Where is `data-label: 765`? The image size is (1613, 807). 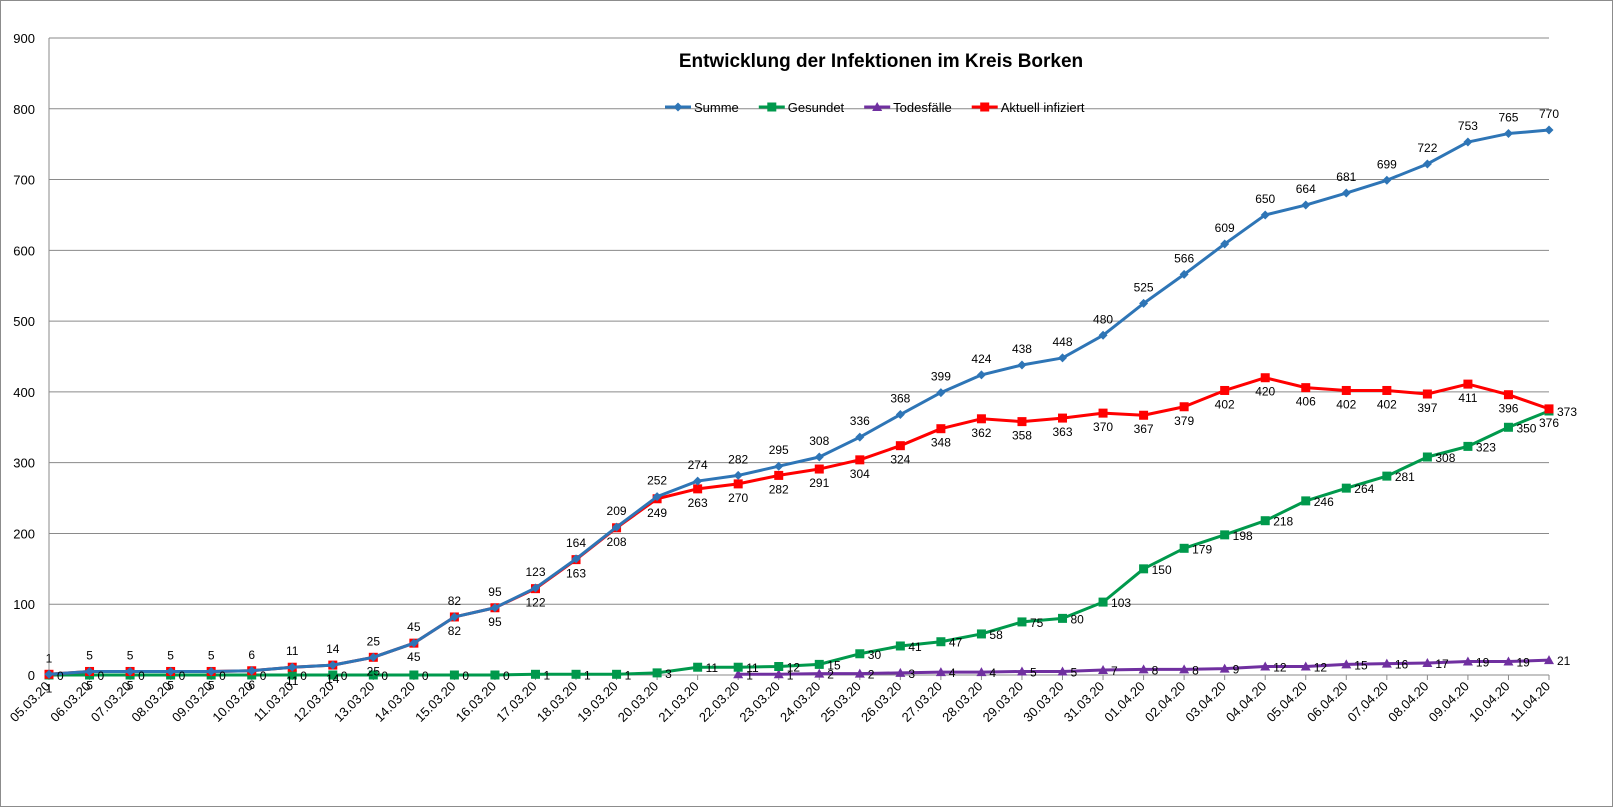 data-label: 765 is located at coordinates (1508, 118).